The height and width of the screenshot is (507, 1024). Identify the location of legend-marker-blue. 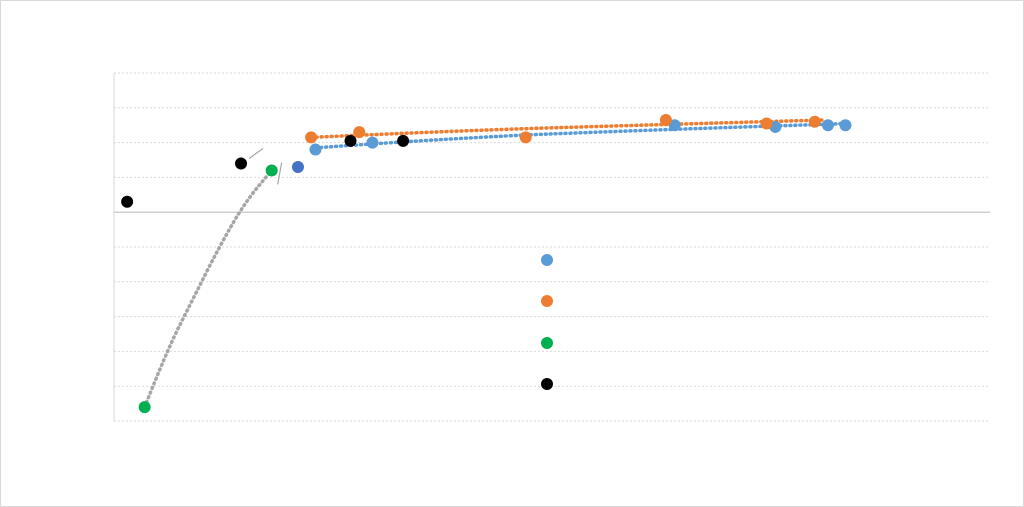
(547, 260).